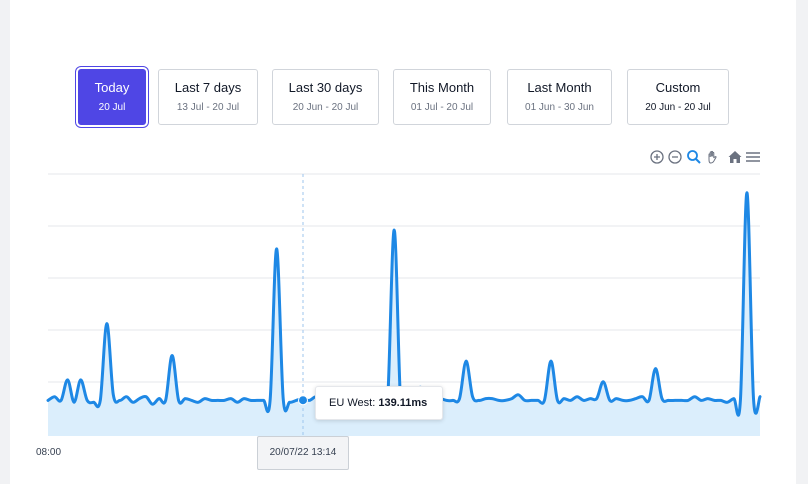 This screenshot has height=484, width=808. What do you see at coordinates (303, 400) in the screenshot?
I see `highlight-point` at bounding box center [303, 400].